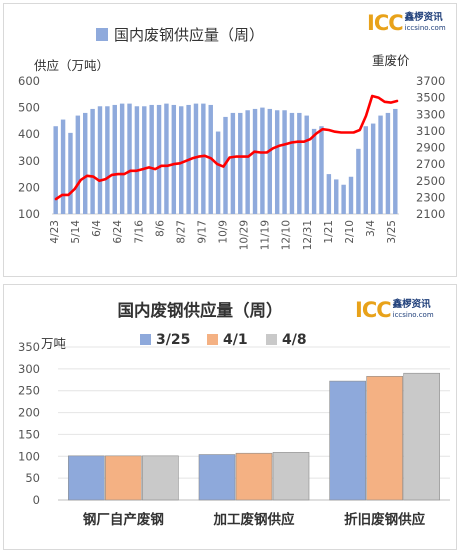 The width and height of the screenshot is (462, 555). I want to click on y-axis-title: 万吨, so click(54, 343).